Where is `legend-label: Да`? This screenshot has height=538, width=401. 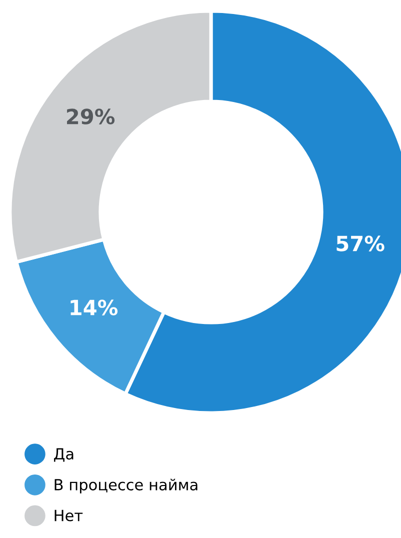
legend-label: Да is located at coordinates (64, 455).